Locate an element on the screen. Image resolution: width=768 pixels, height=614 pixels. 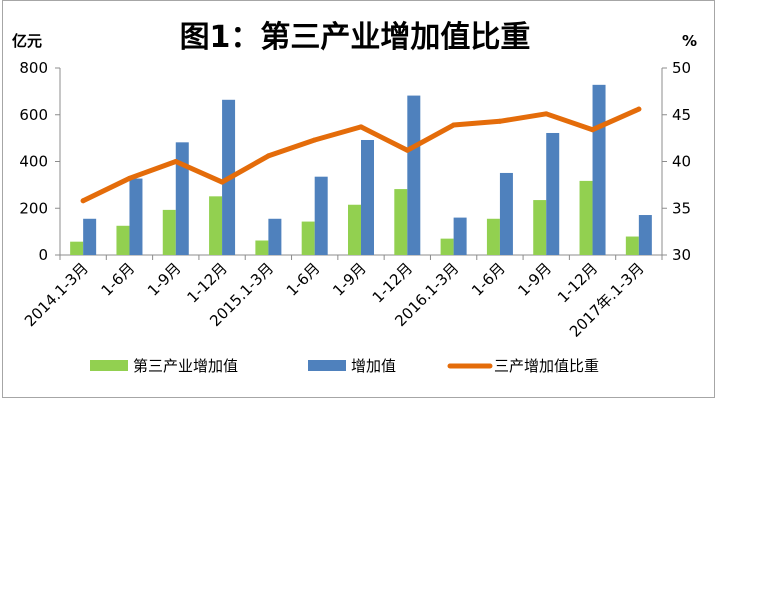
ratio-line is located at coordinates (361, 155).